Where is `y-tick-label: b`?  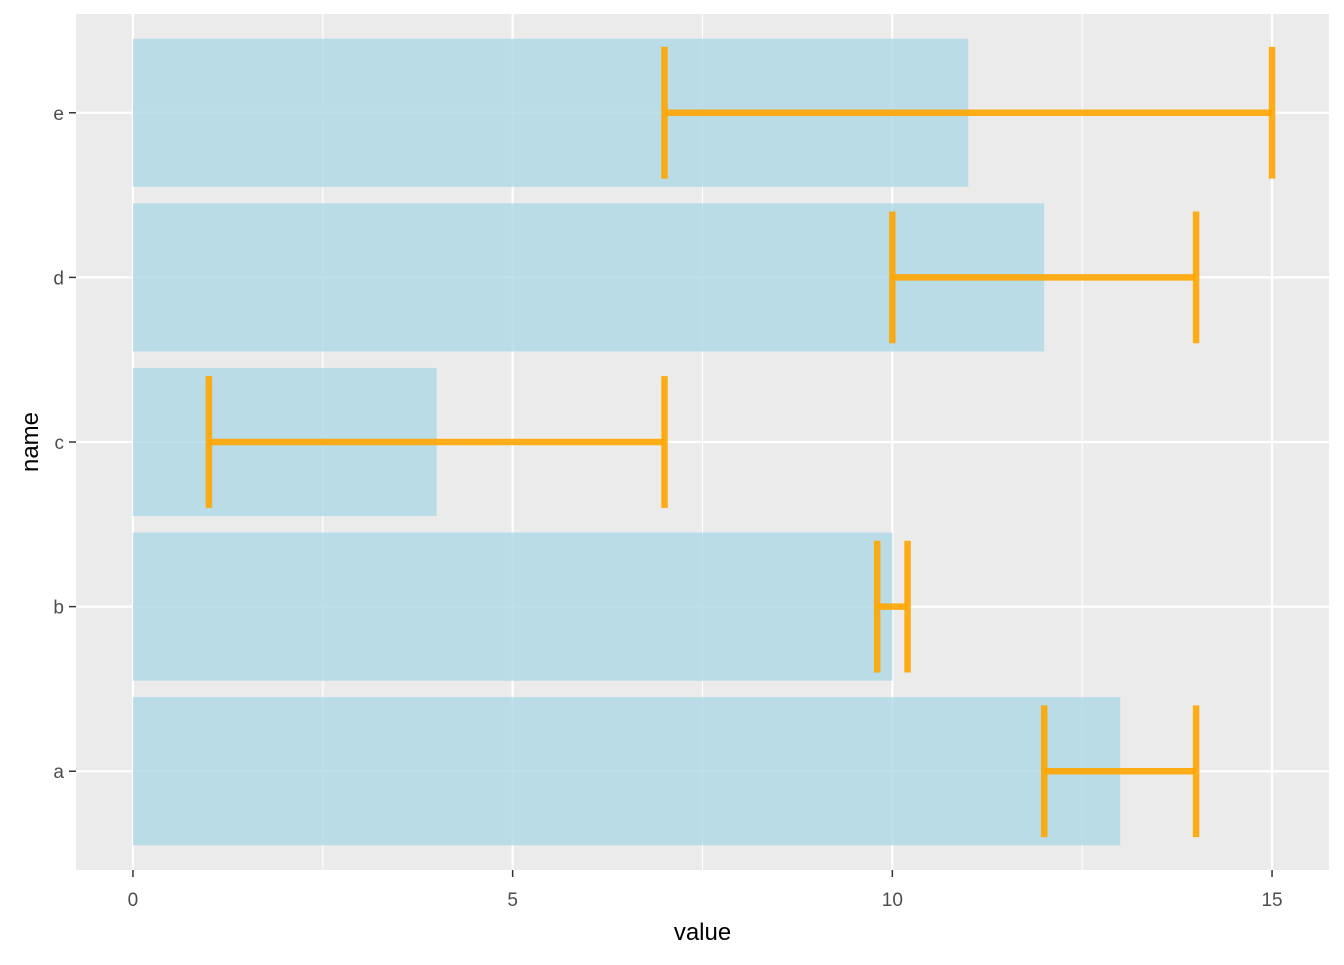
y-tick-label: b is located at coordinates (58, 608).